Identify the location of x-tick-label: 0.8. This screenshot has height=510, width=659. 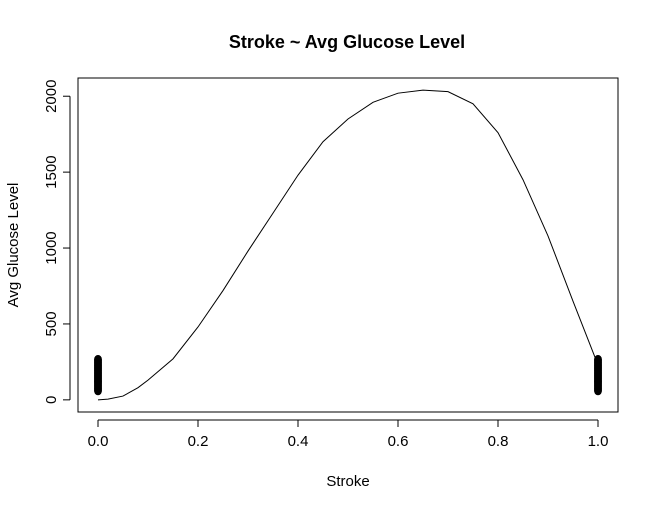
(498, 441).